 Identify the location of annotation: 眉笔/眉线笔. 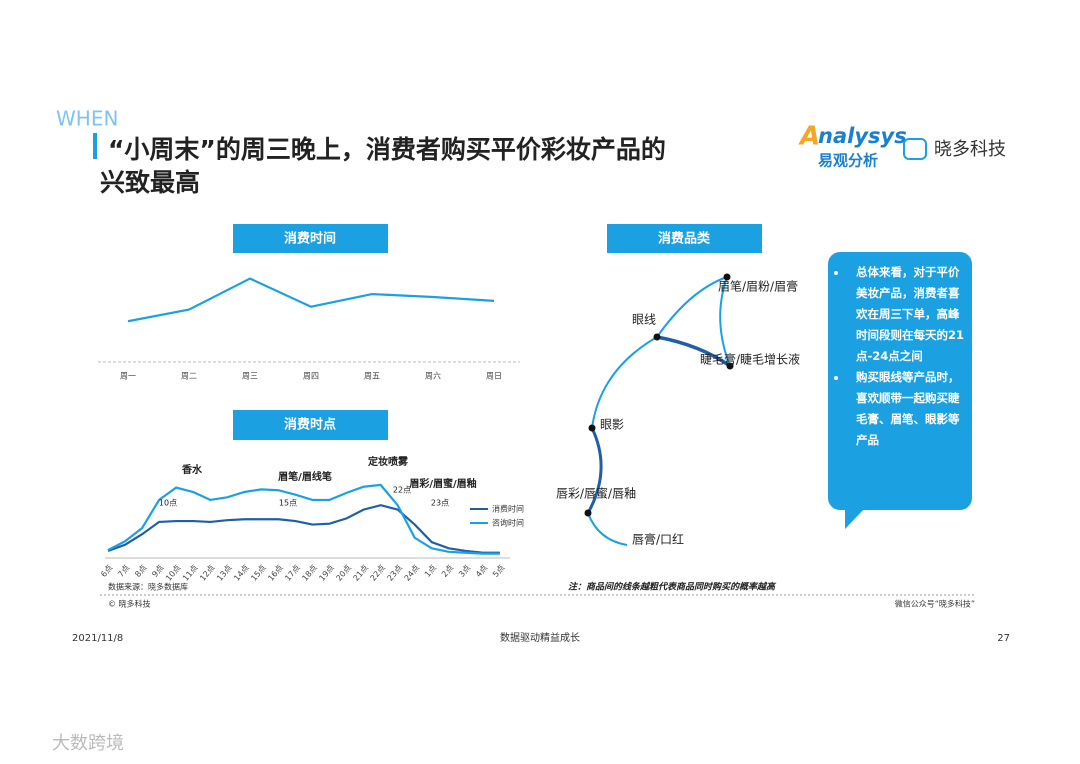
(305, 476).